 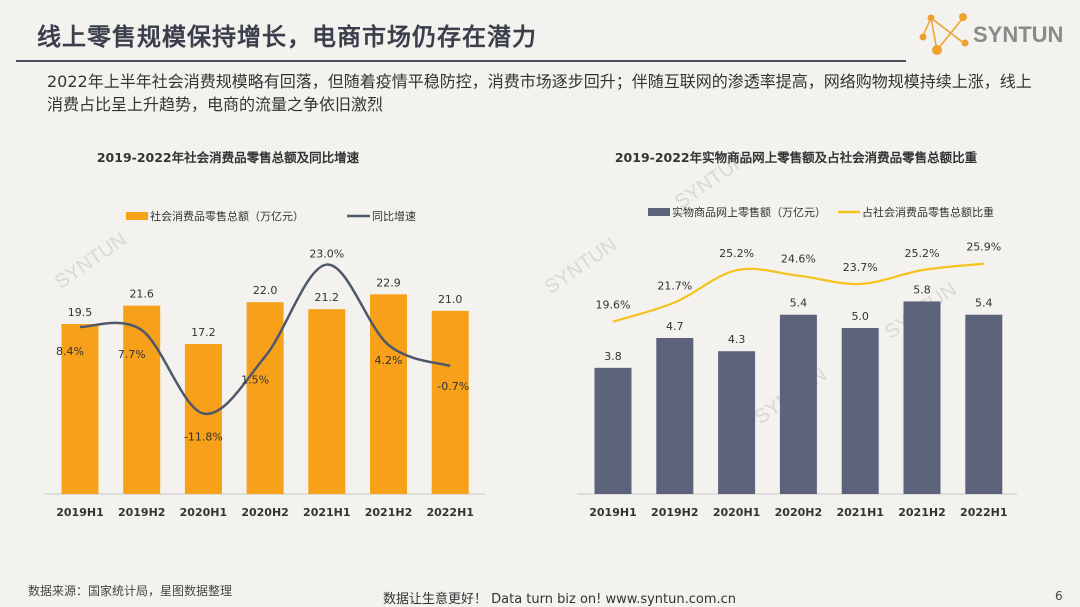 I want to click on bar-label-2021H1: 5.0, so click(x=860, y=316).